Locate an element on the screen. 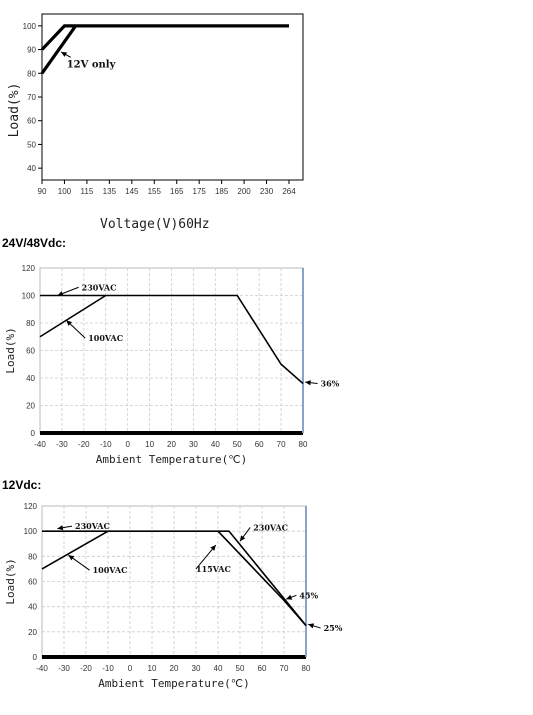  x-tick-label: 230 is located at coordinates (267, 191).